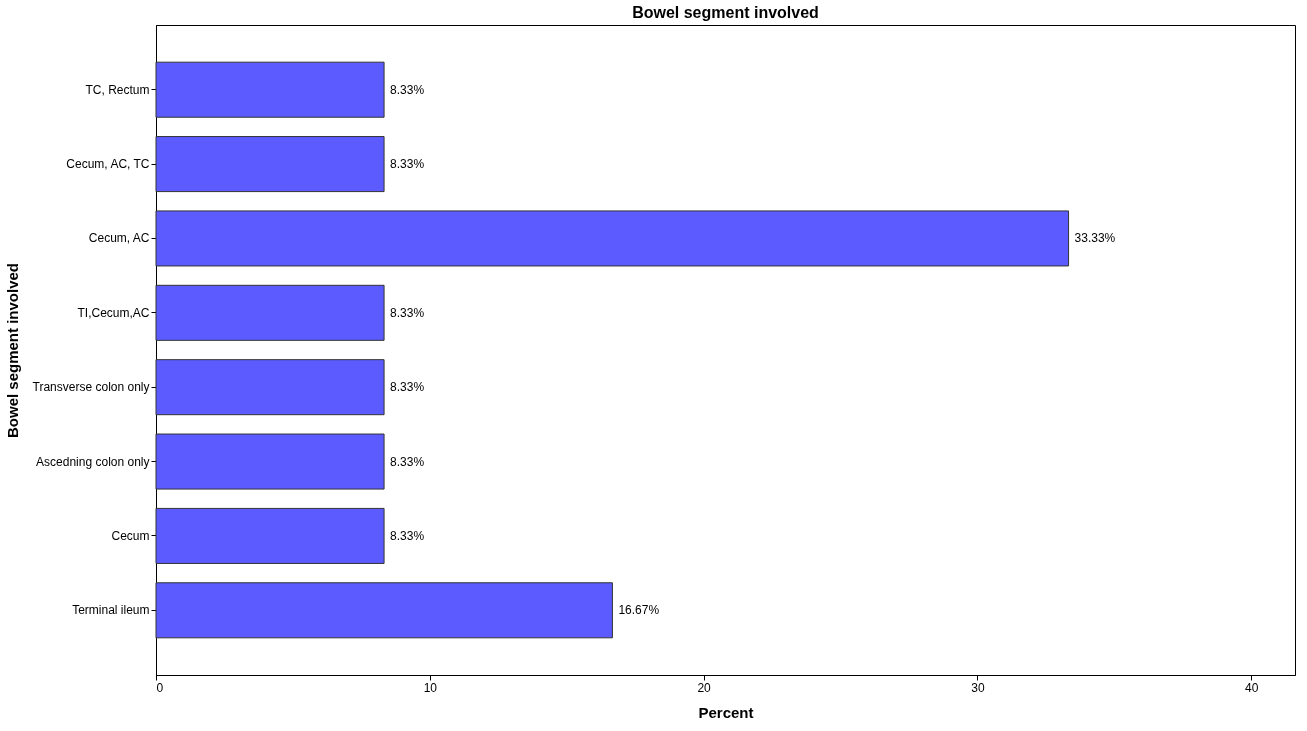  What do you see at coordinates (113, 312) in the screenshot?
I see `y-tick-label: TI,Cecum,AC` at bounding box center [113, 312].